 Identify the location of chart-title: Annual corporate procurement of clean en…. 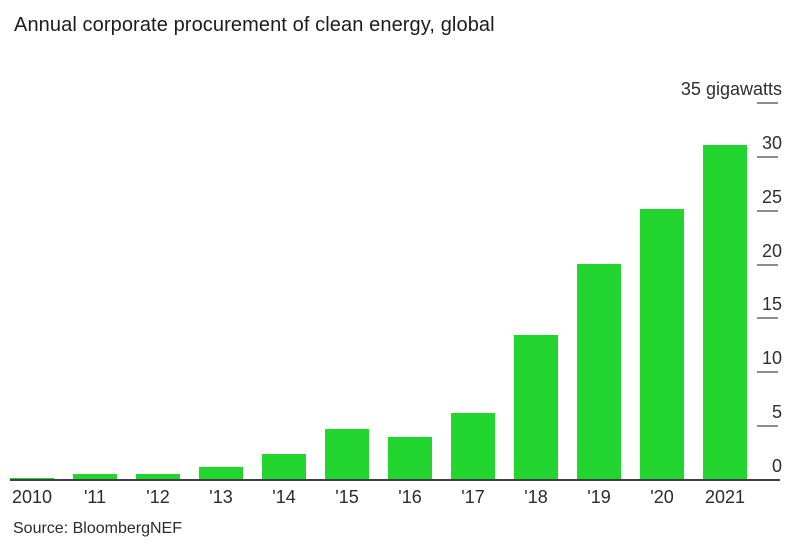
(254, 25).